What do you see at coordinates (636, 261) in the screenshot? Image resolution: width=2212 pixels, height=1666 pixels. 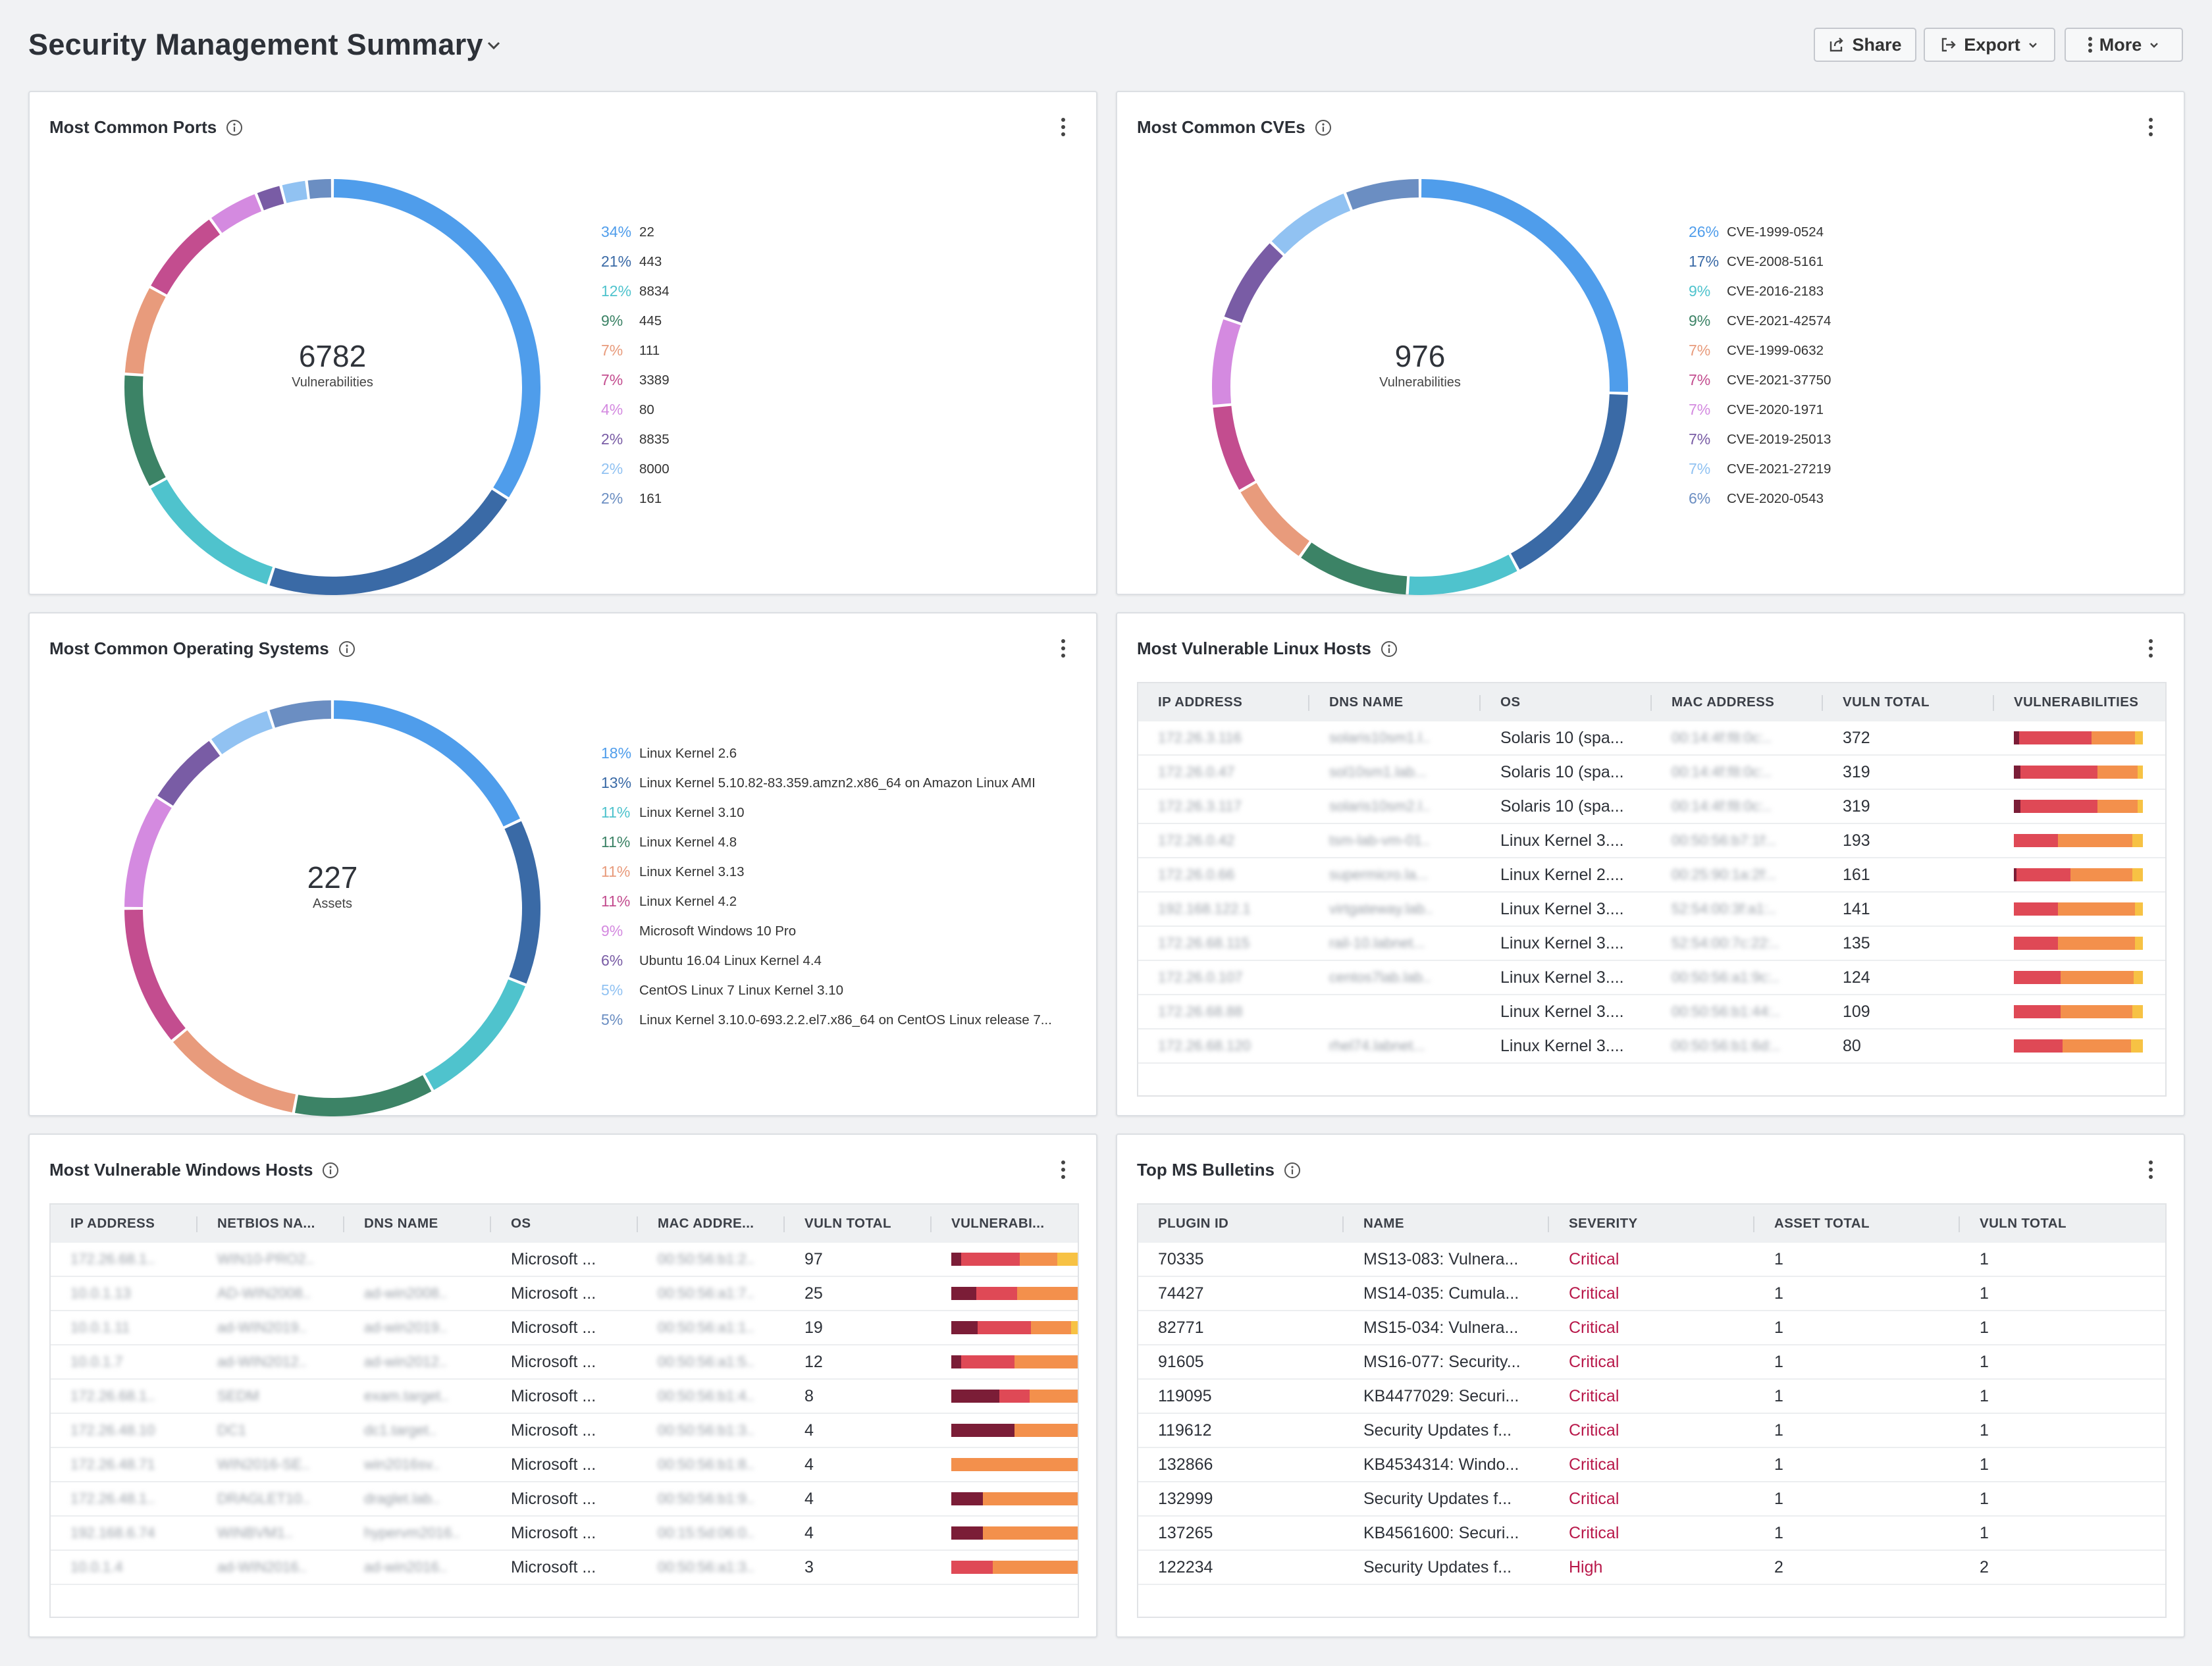 I see `legend-item: 21% 443` at bounding box center [636, 261].